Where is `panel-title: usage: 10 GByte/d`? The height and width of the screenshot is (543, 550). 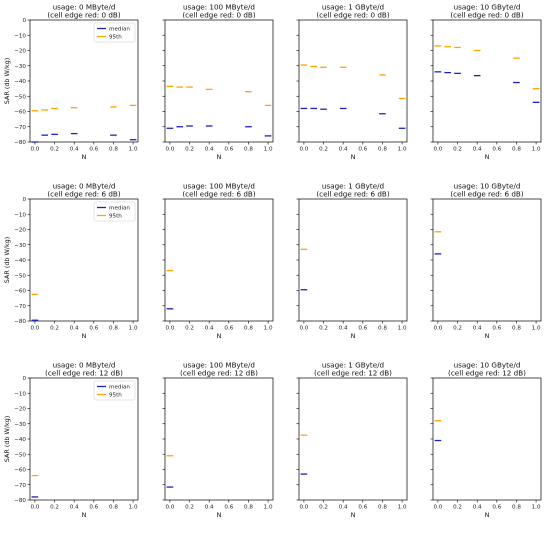
panel-title: usage: 10 GByte/d is located at coordinates (487, 7).